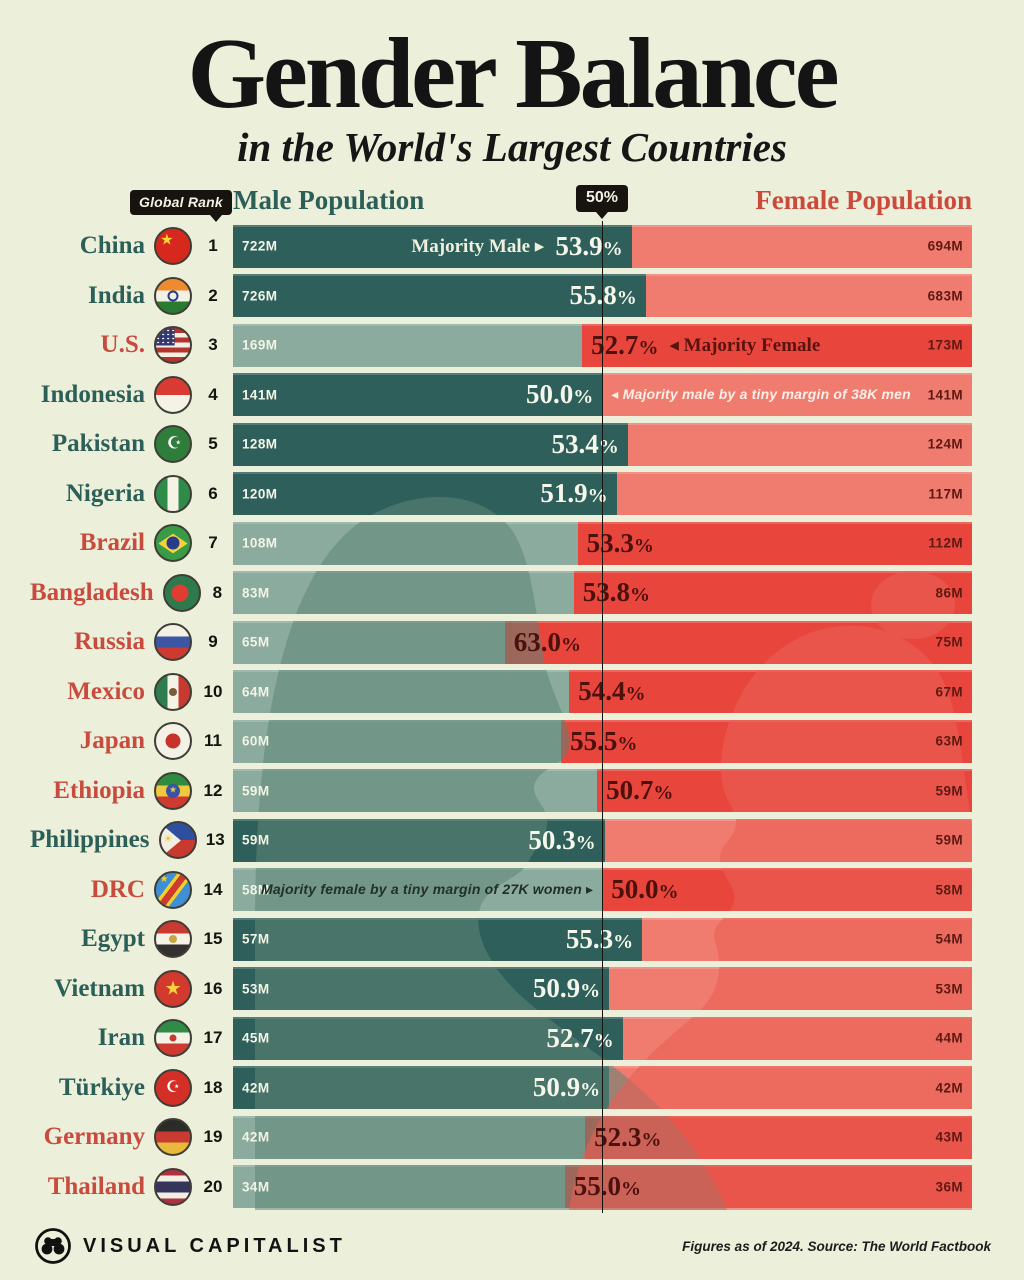  Describe the element at coordinates (214, 1245) in the screenshot. I see `brand-name: VISUAL CAPITALIST` at that location.